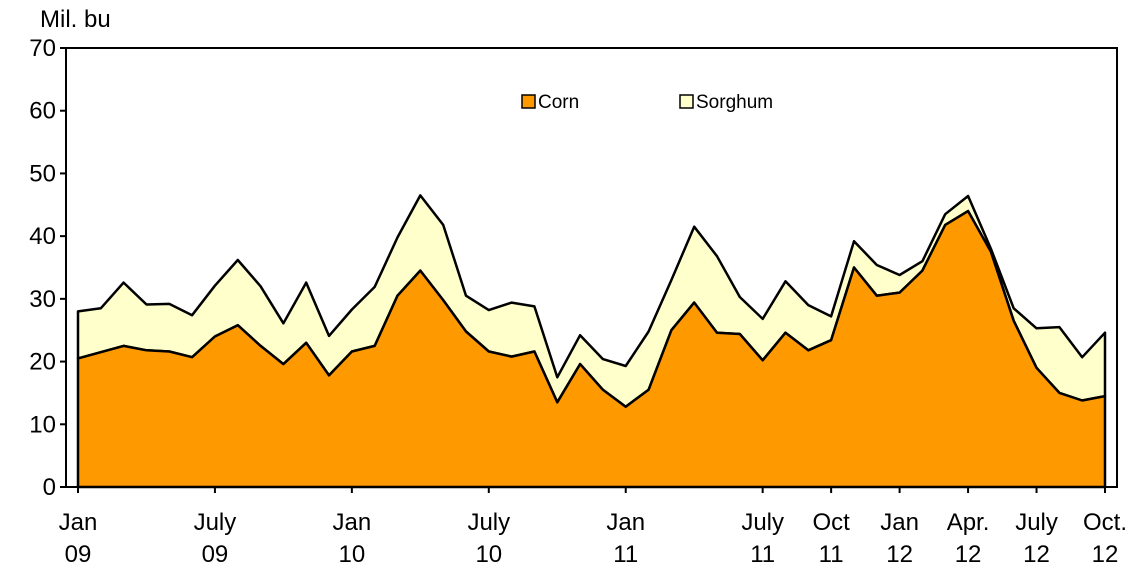  Describe the element at coordinates (42, 424) in the screenshot. I see `y-tick-label: 10` at that location.